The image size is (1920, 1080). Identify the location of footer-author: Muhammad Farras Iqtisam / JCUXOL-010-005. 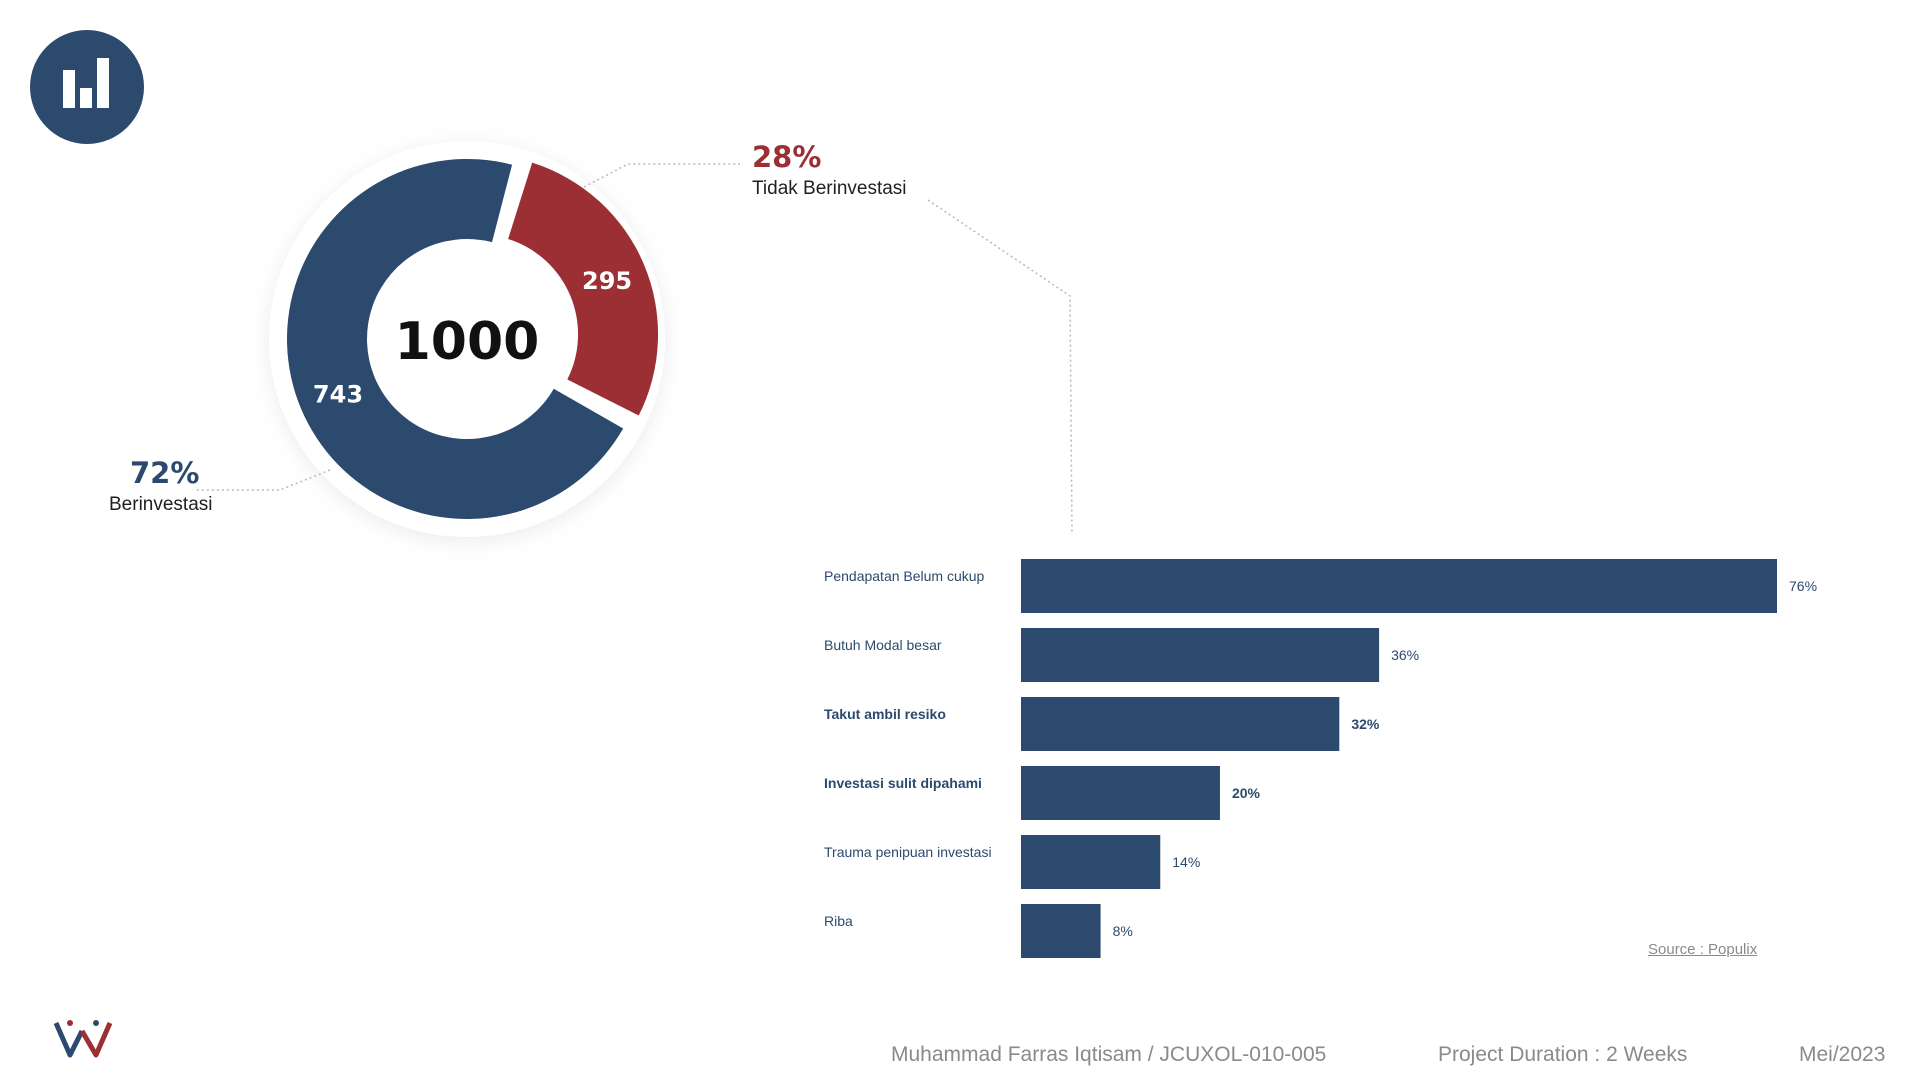
(1109, 1054).